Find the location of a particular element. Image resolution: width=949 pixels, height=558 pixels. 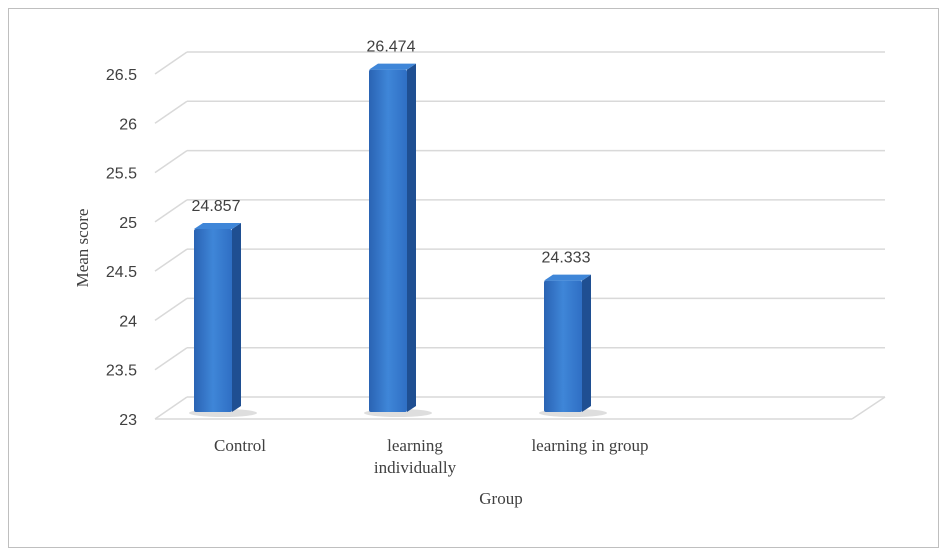

y-tick-label: 23 is located at coordinates (128, 420).